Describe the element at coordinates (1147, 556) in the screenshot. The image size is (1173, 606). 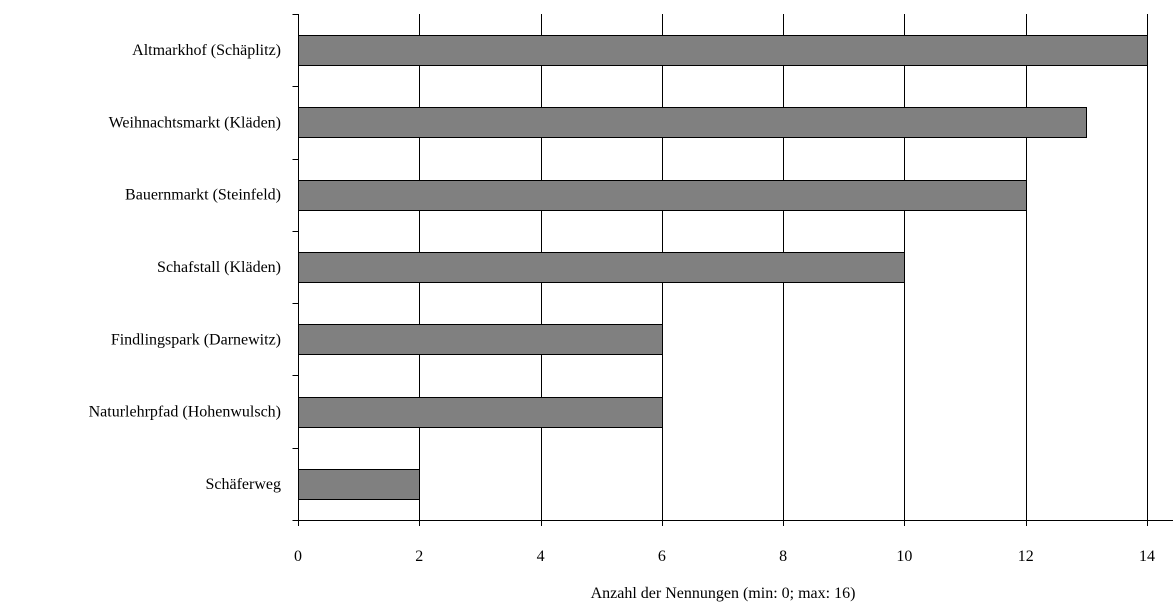
I see `x-tick-label-14: 14` at that location.